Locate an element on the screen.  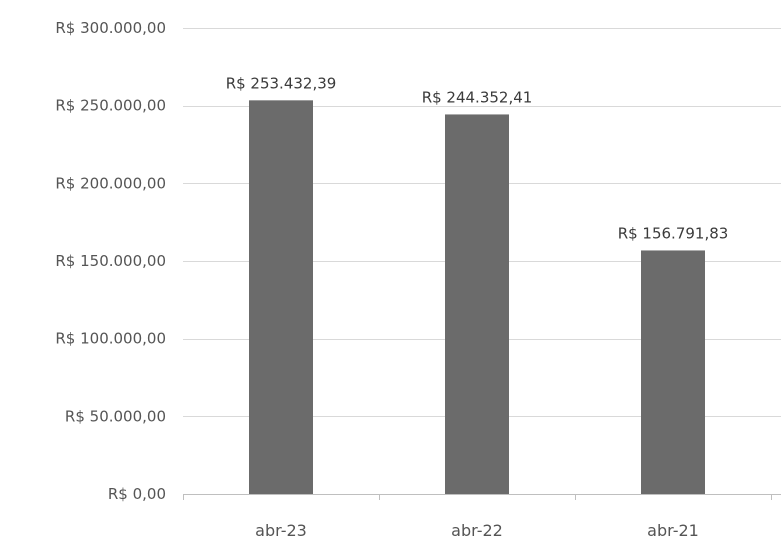
data-label: R$ 244.352,41 is located at coordinates (477, 97).